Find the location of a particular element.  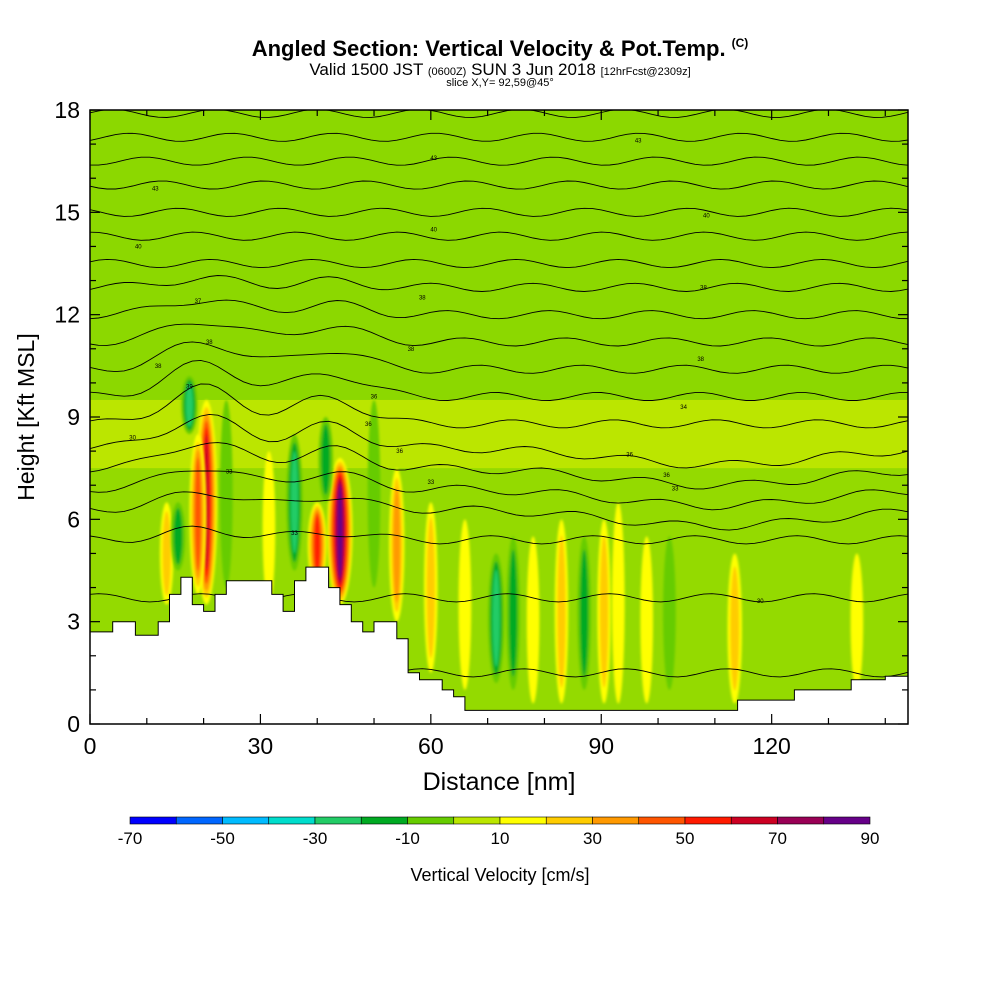

valid-date: SUN 3 Jun 2018 is located at coordinates (533, 69).